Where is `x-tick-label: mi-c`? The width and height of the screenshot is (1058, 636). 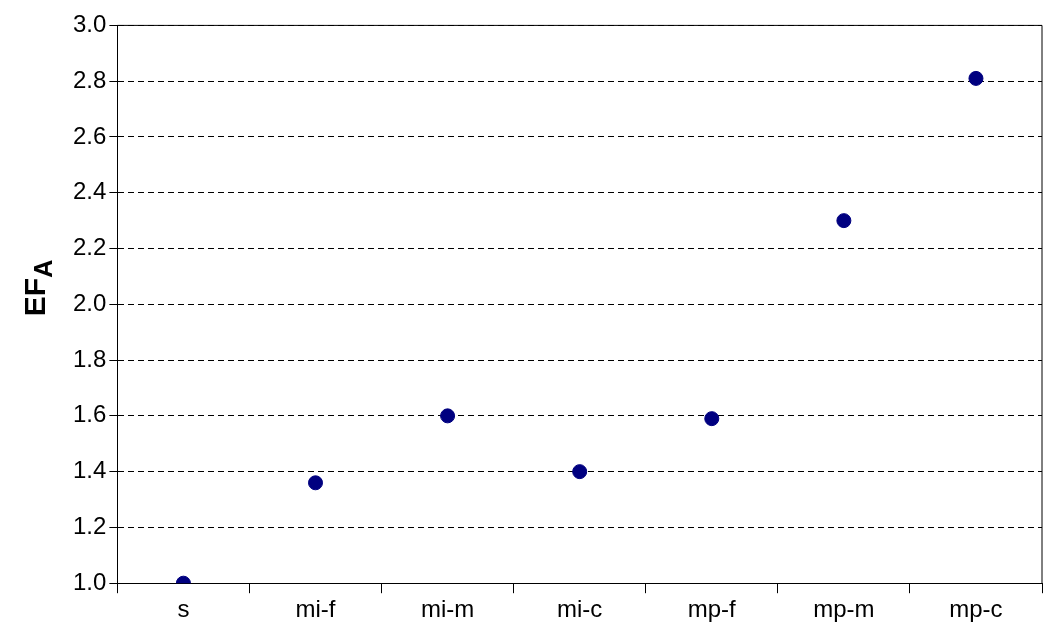 x-tick-label: mi-c is located at coordinates (580, 609).